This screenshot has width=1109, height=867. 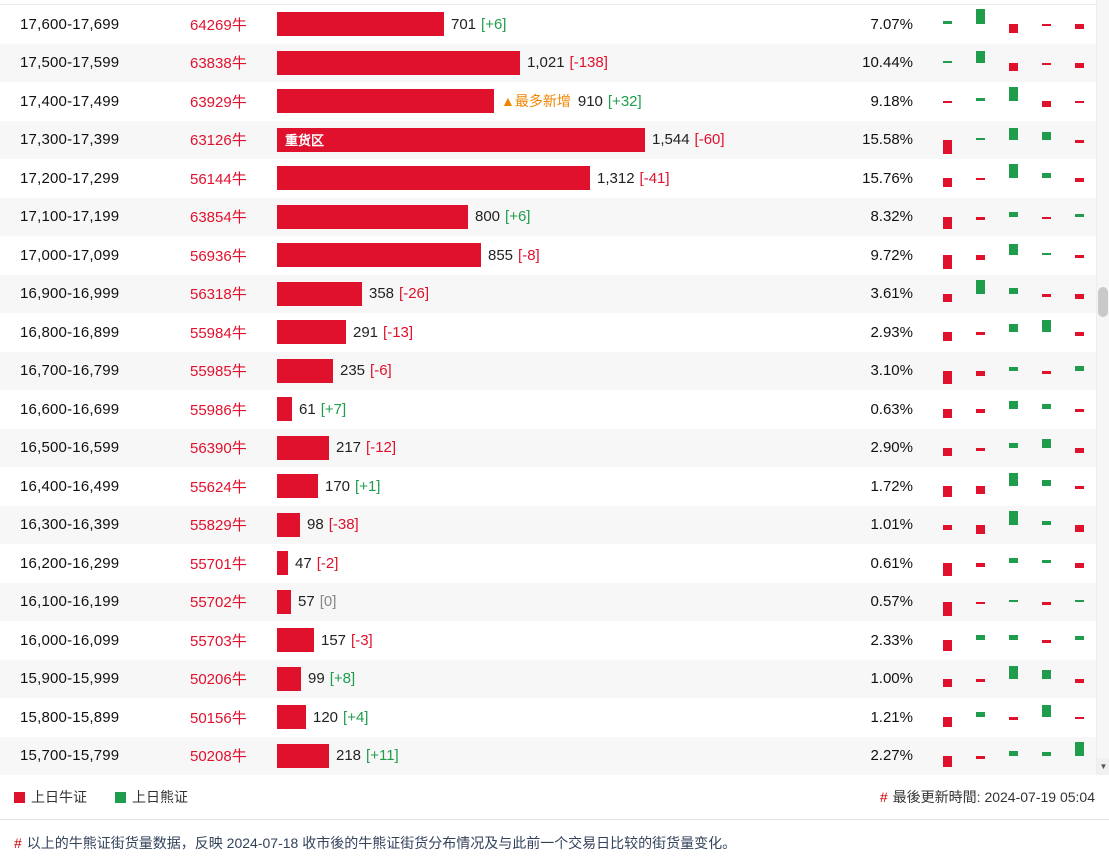 I want to click on cbbc-code-link: 50208牛, so click(x=218, y=757).